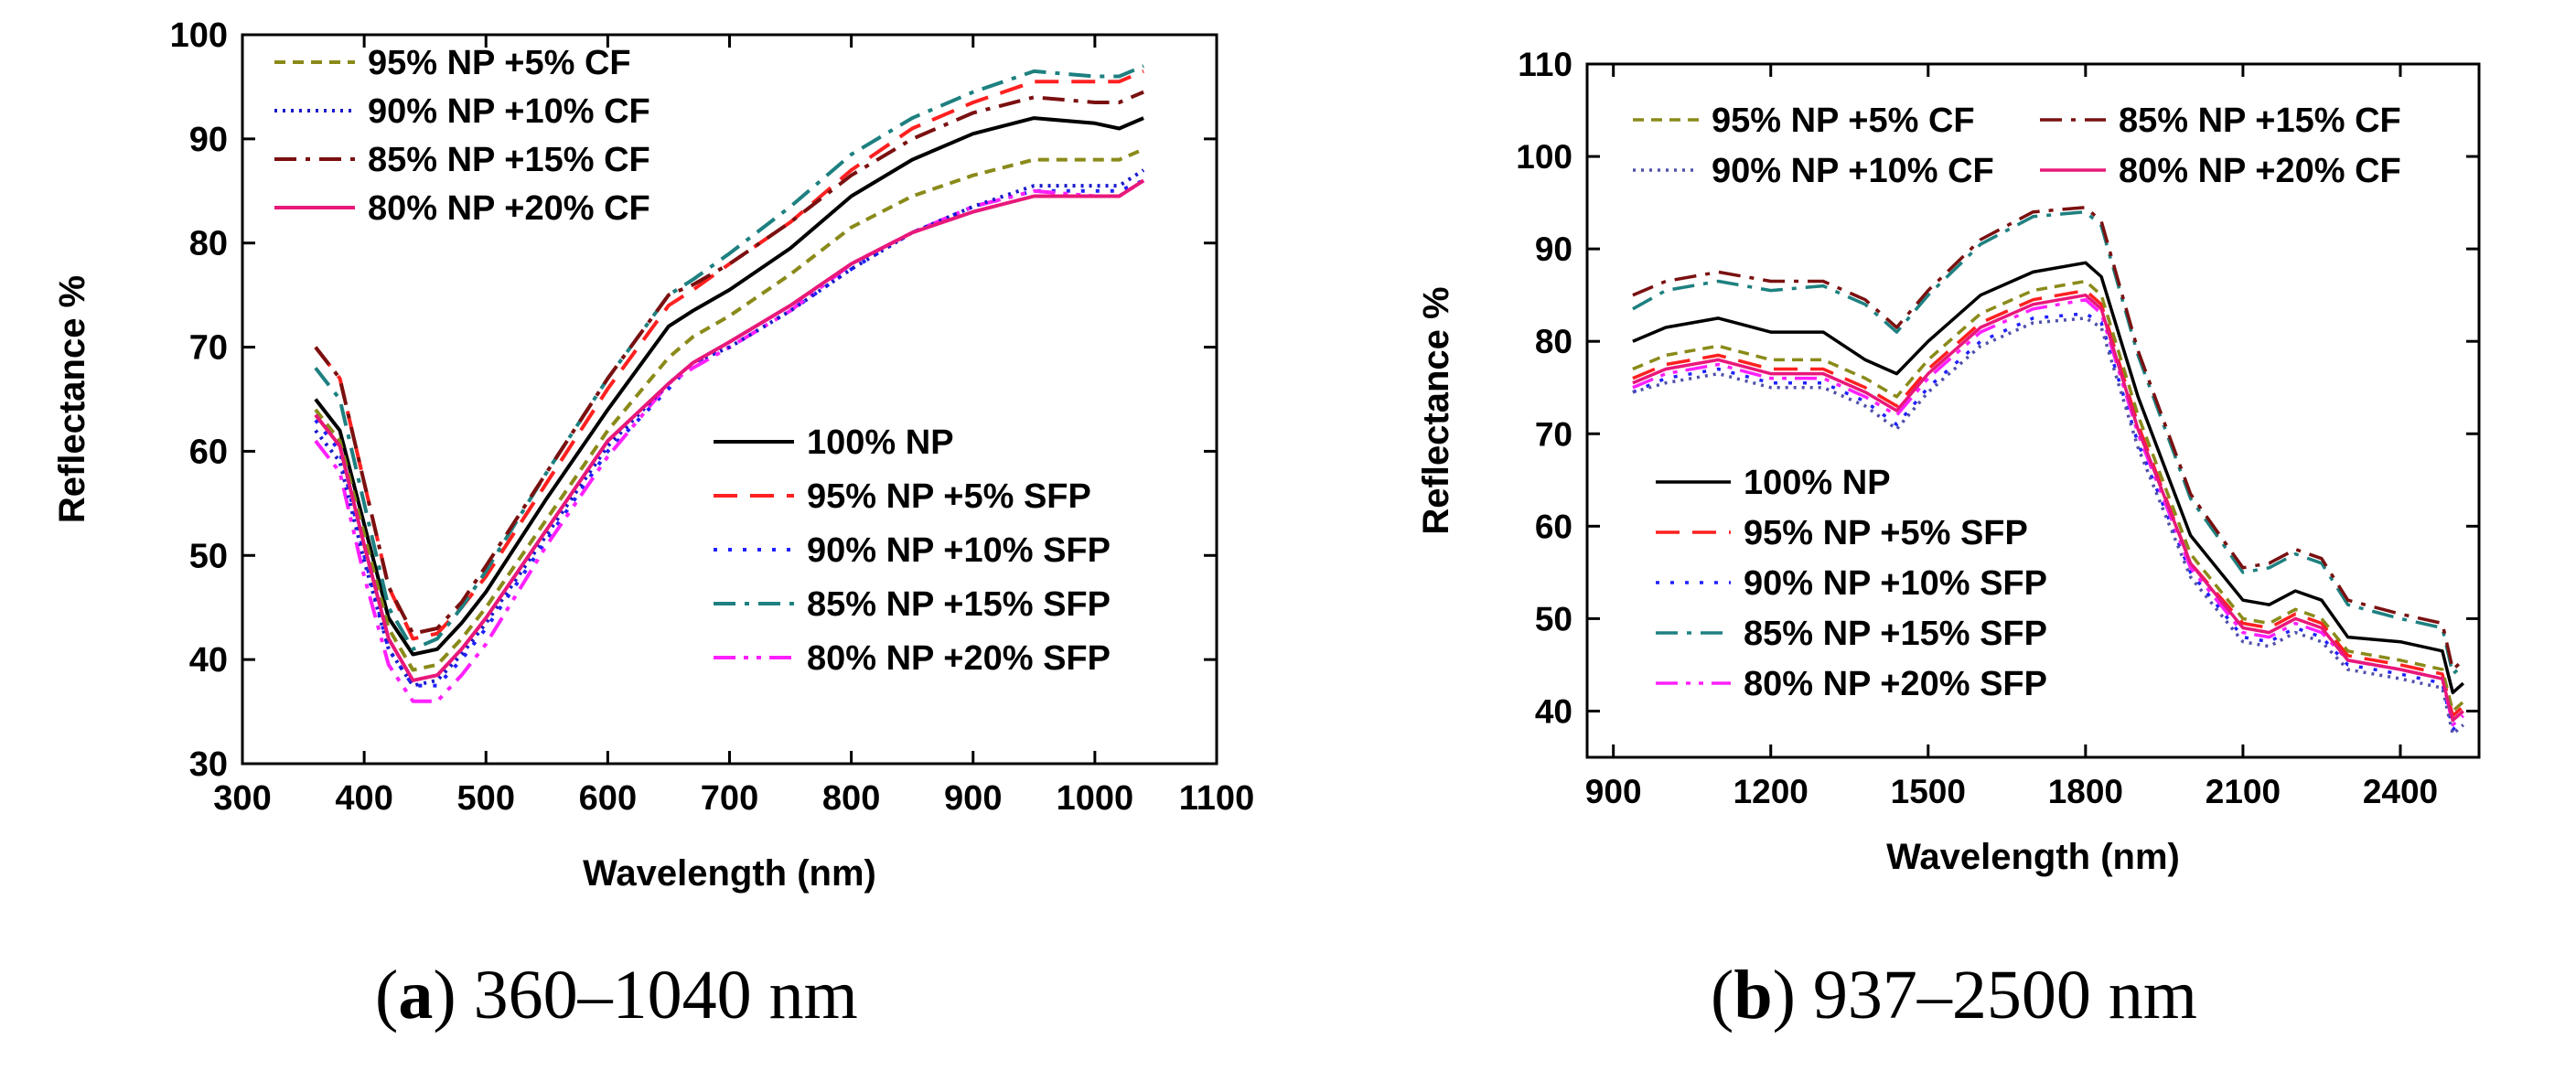  Describe the element at coordinates (1896, 684) in the screenshot. I see `b-legend-label-sfp20: 80% NP +20% SFP` at that location.